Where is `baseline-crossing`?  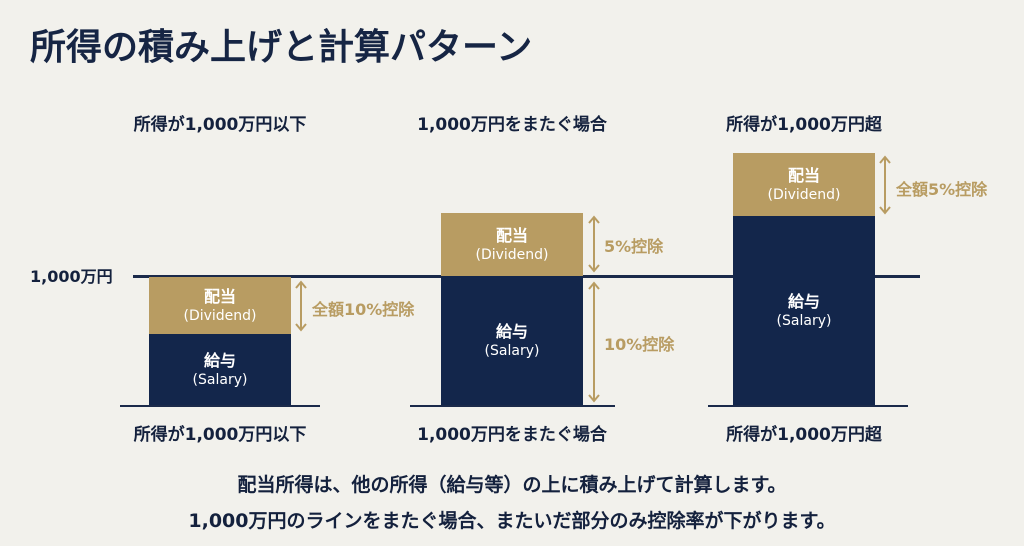
baseline-crossing is located at coordinates (512, 406).